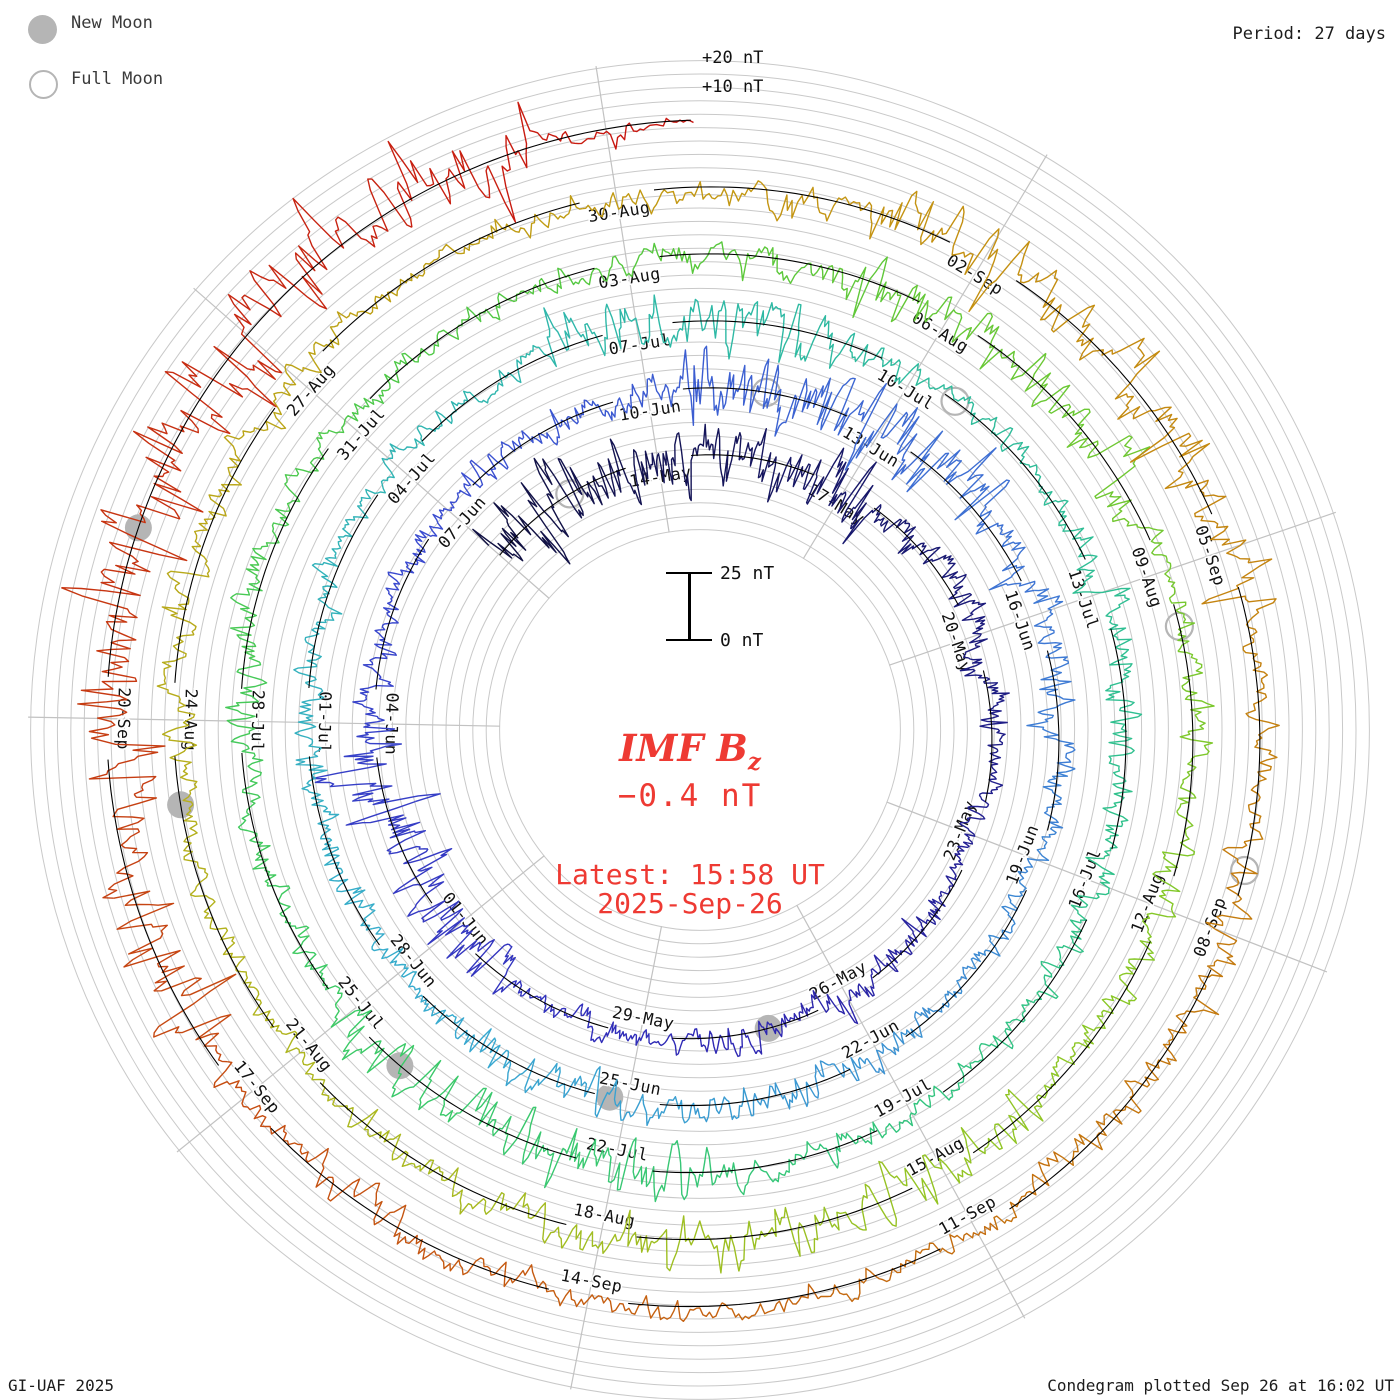 This screenshot has width=1400, height=1400. I want to click on ring-date-label: 19-Jul, so click(903, 1097).